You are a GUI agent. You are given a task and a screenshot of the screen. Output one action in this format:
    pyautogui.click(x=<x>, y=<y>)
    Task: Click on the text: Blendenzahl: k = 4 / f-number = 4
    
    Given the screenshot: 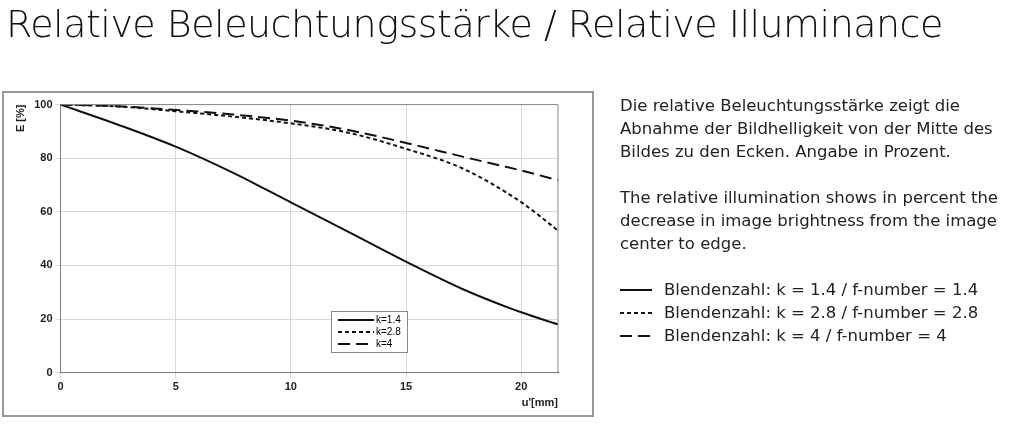 What is the action you would take?
    pyautogui.click(x=805, y=336)
    